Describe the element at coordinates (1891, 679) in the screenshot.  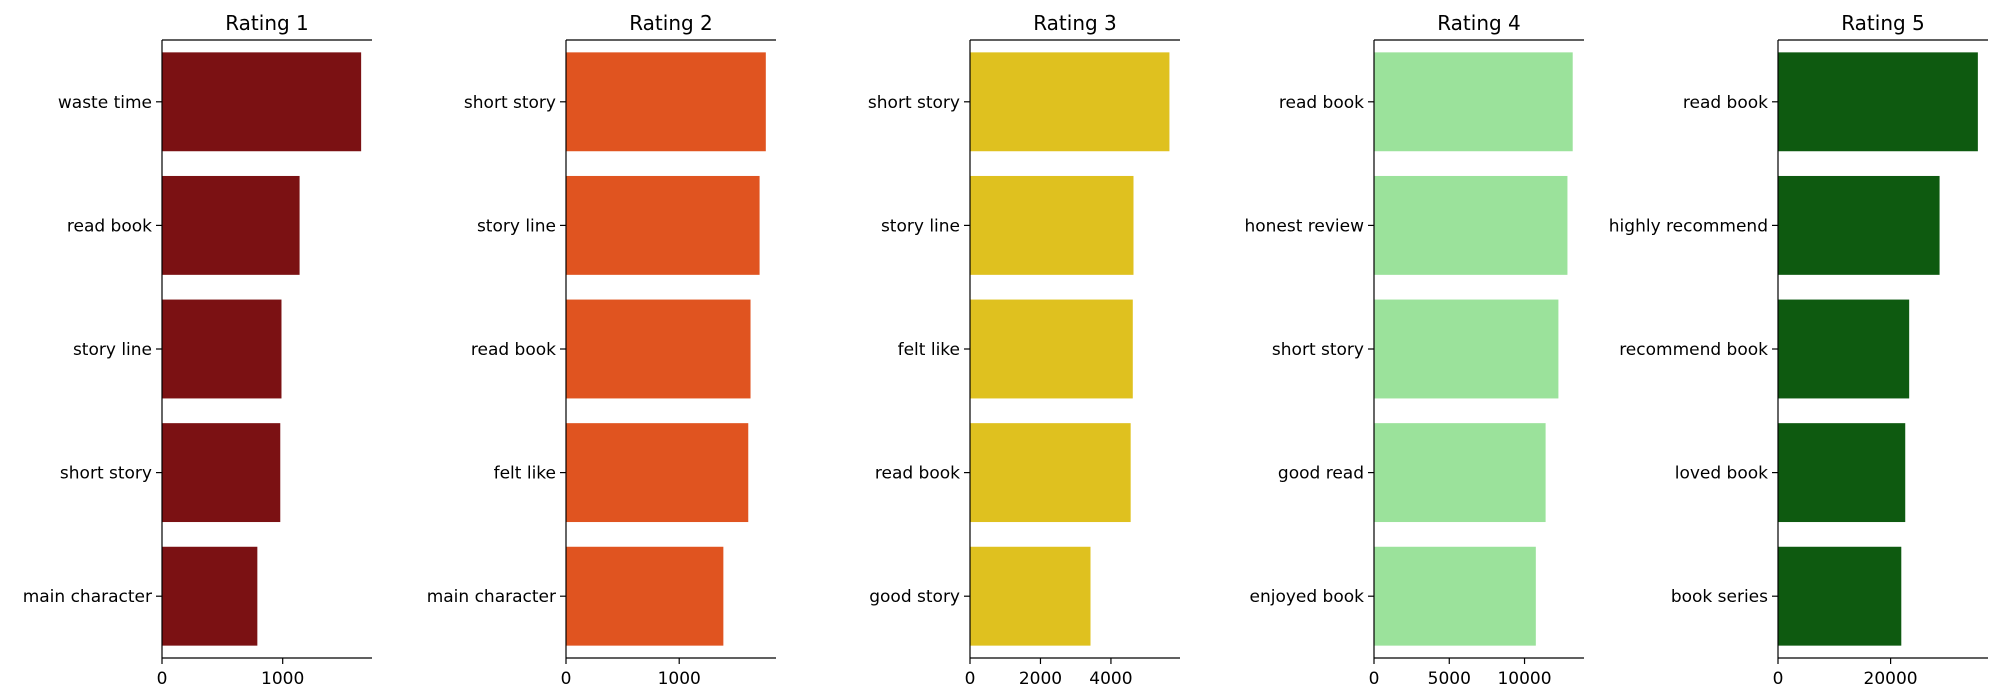
I see `x-tick-label: 20000` at that location.